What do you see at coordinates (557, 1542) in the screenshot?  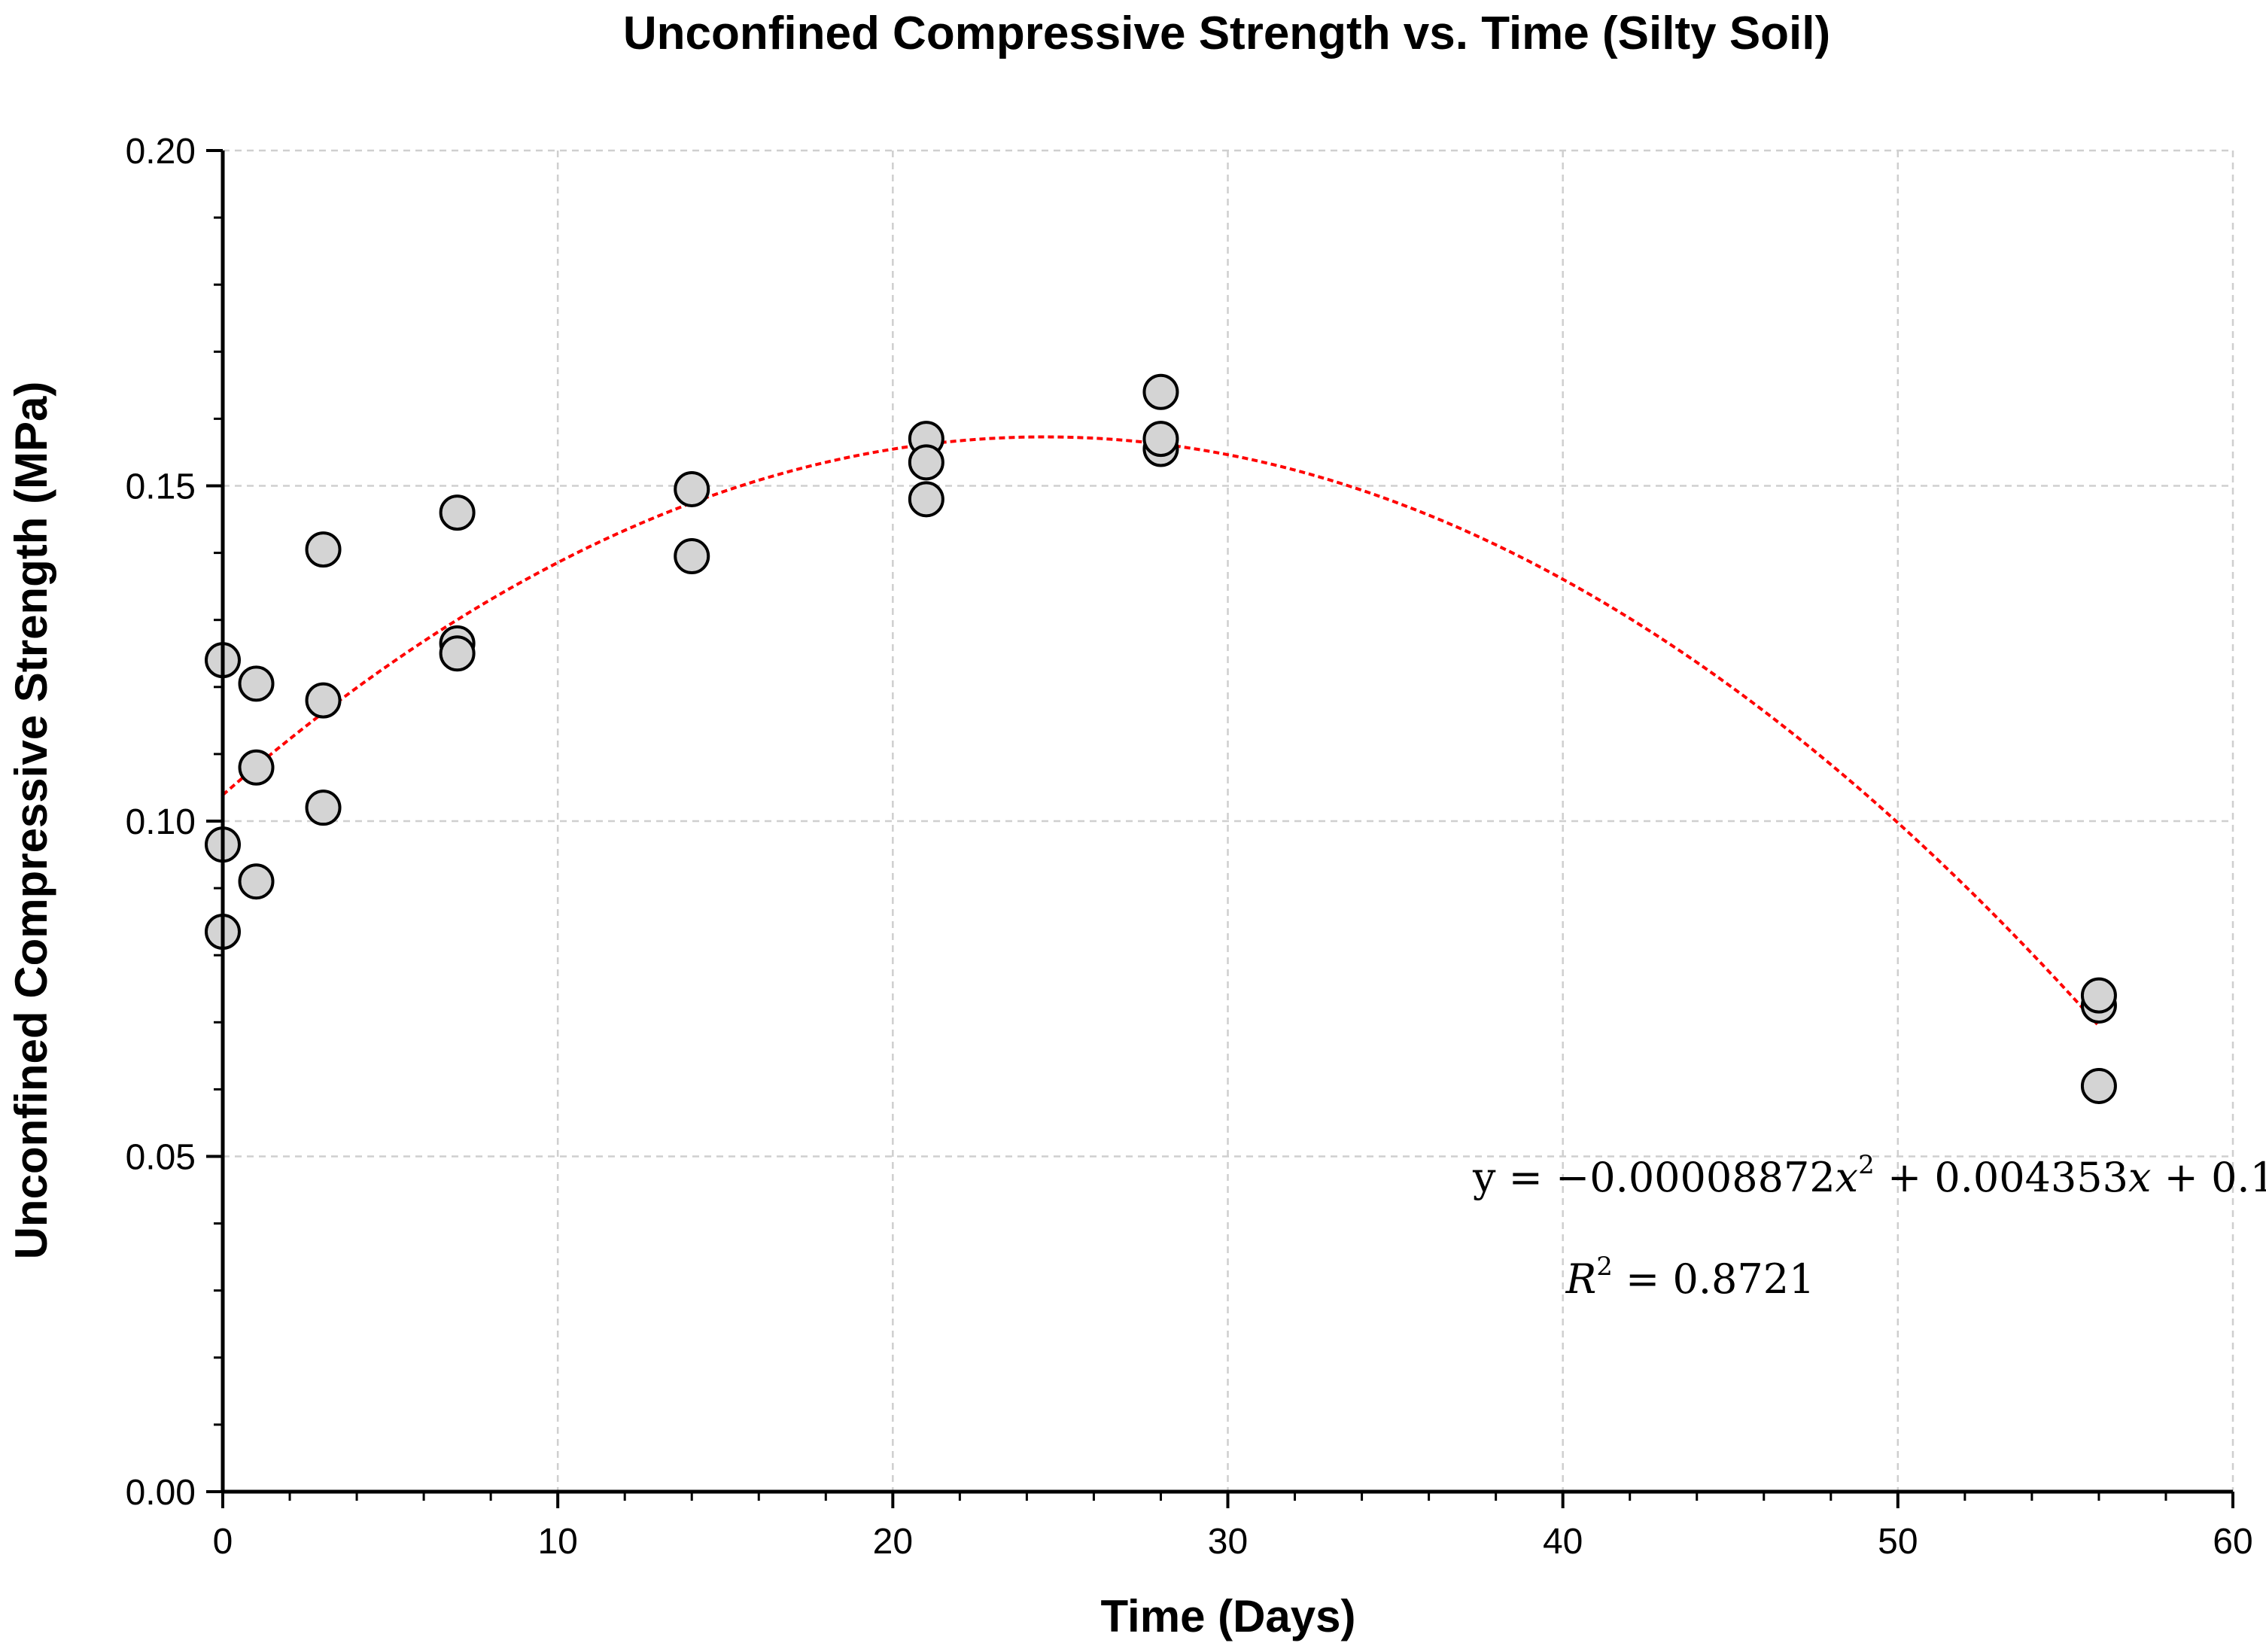 I see `x-tick-label: 10` at bounding box center [557, 1542].